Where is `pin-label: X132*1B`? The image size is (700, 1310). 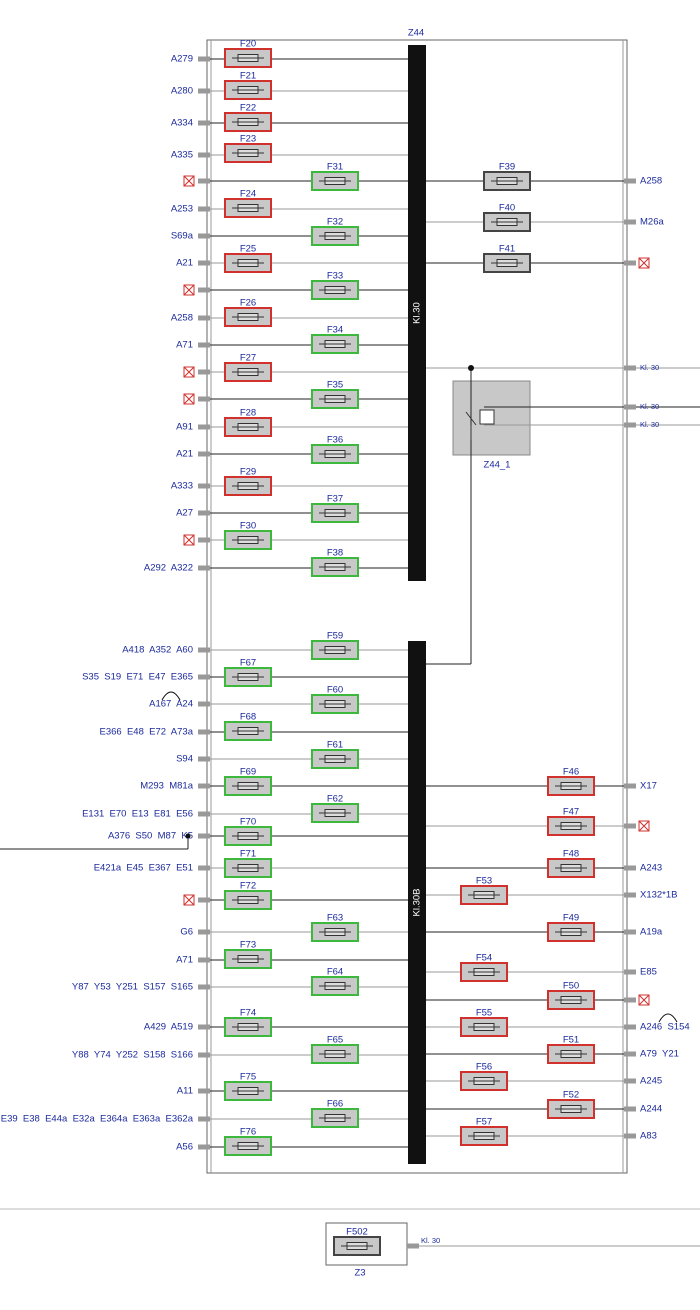 pin-label: X132*1B is located at coordinates (659, 895).